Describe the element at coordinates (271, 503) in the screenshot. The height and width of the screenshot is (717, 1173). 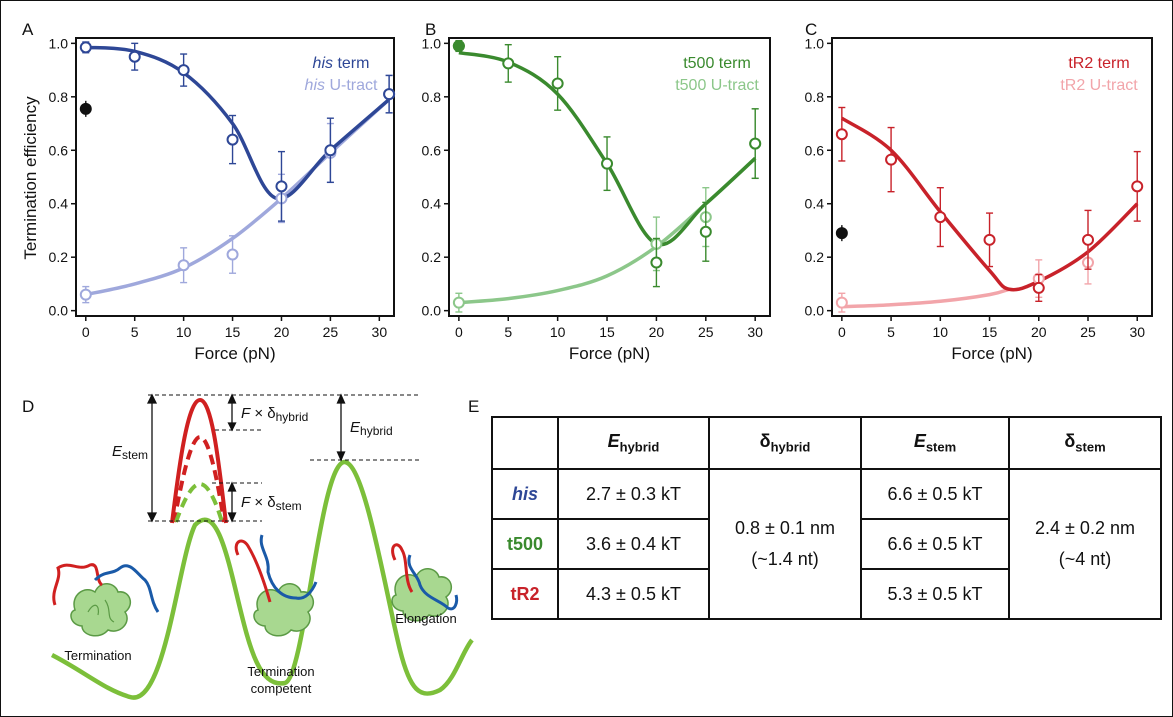
I see `f-delta-stem-label: F × δstem` at that location.